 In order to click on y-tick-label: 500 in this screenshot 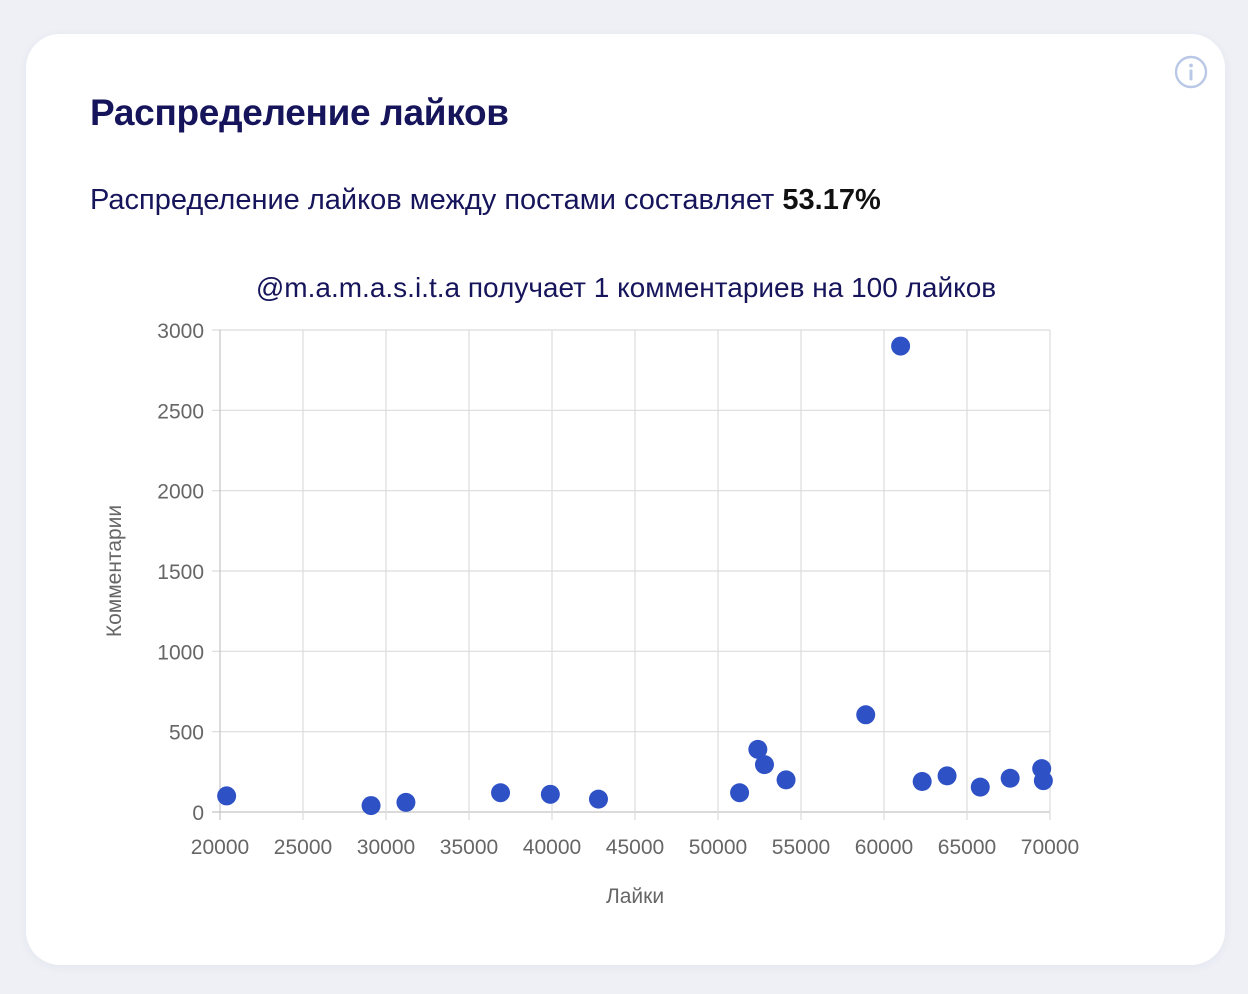, I will do `click(186, 733)`.